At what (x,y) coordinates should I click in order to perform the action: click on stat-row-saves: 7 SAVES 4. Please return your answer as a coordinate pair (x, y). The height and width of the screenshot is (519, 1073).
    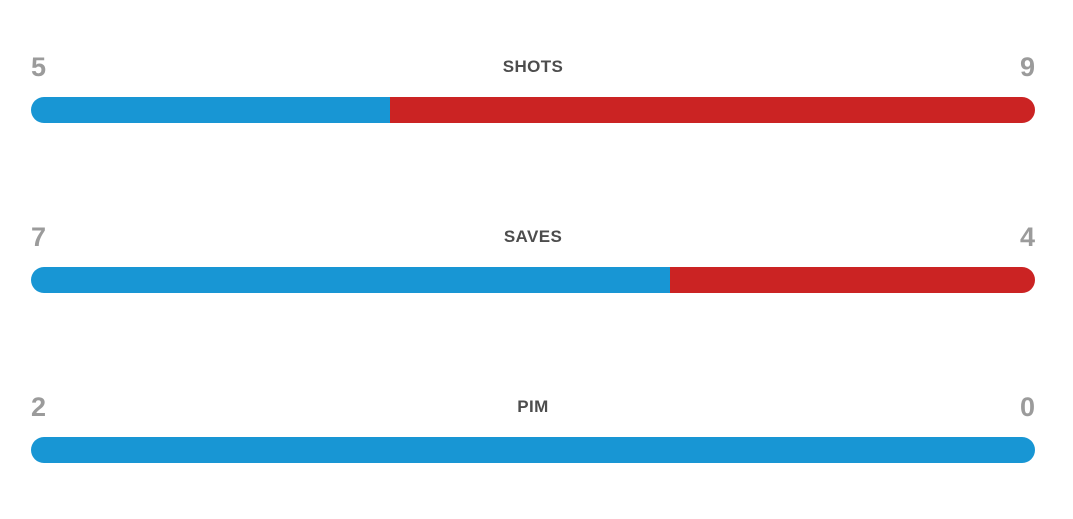
    Looking at the image, I should click on (533, 257).